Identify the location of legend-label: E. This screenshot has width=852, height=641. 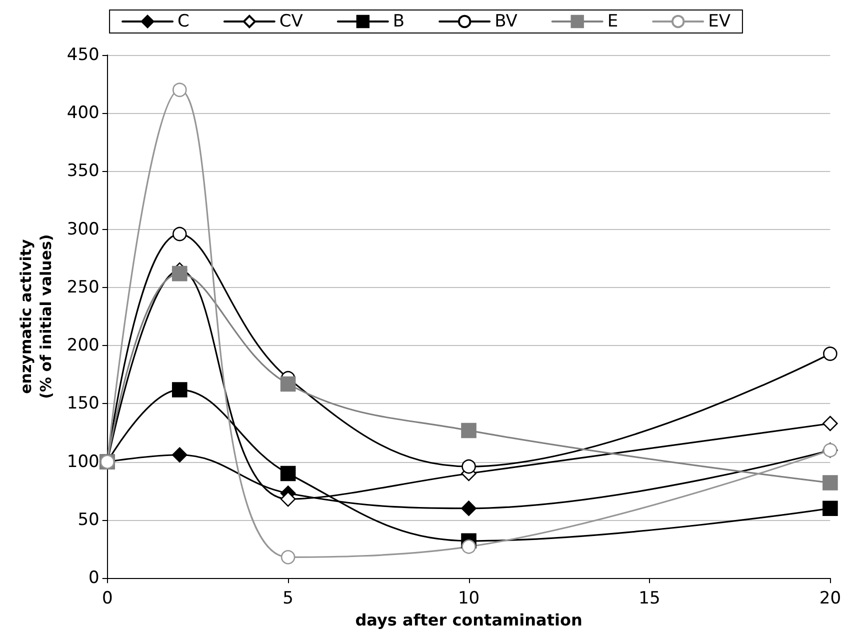
(612, 22).